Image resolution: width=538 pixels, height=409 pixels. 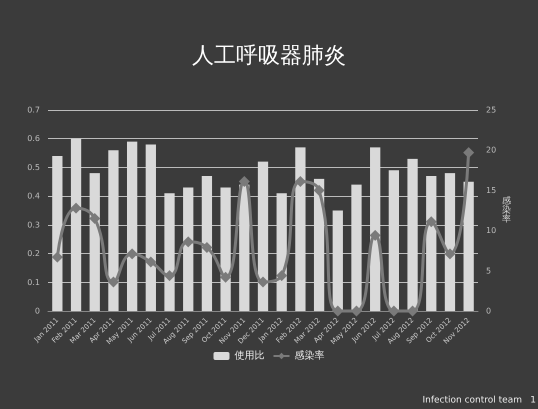 I want to click on legend-label: 感染率, so click(x=309, y=356).